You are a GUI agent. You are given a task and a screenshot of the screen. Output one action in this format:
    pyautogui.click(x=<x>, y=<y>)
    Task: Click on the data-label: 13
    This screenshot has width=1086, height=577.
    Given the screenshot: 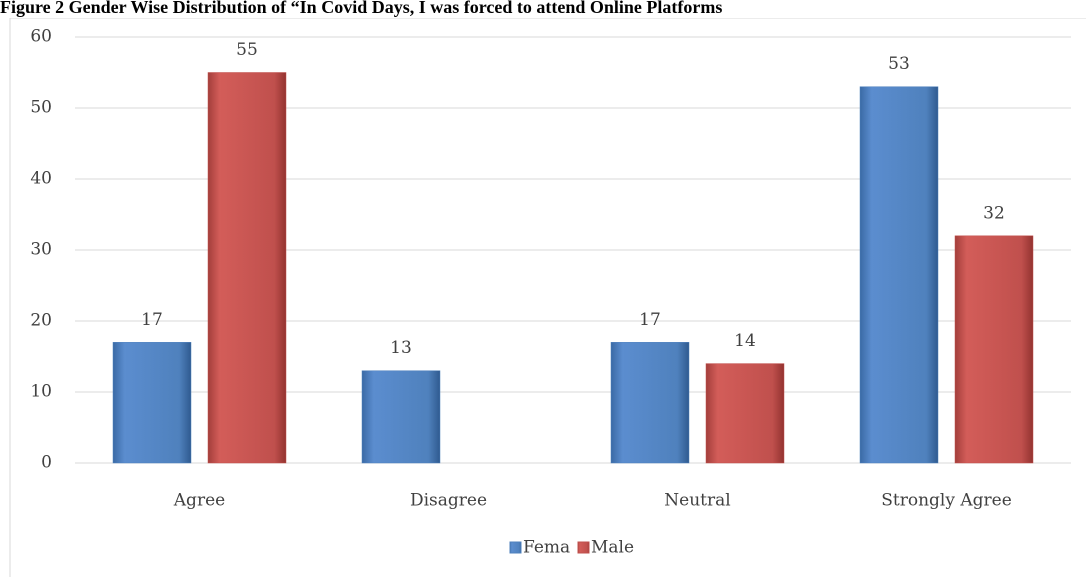 What is the action you would take?
    pyautogui.click(x=401, y=348)
    